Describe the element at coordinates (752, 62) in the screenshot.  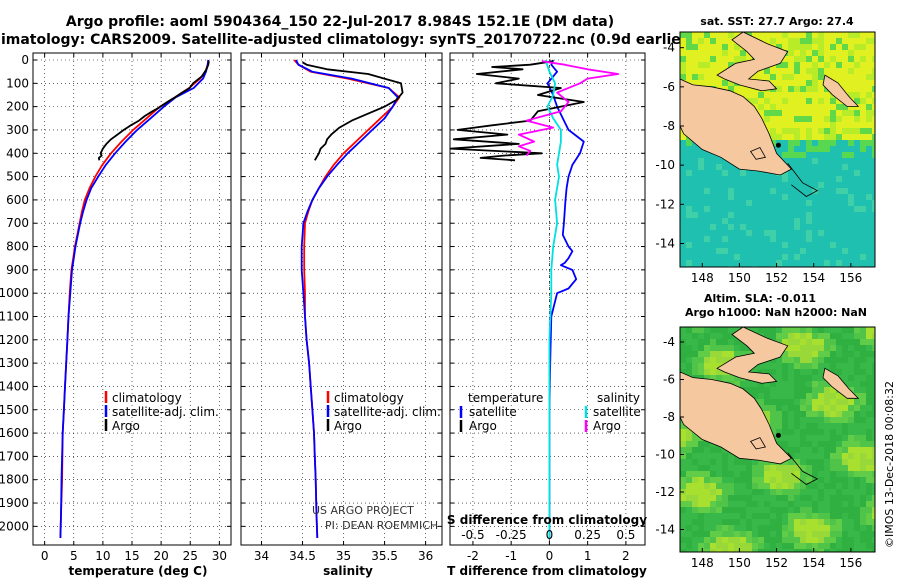
I see `map-land-new-britain` at that location.